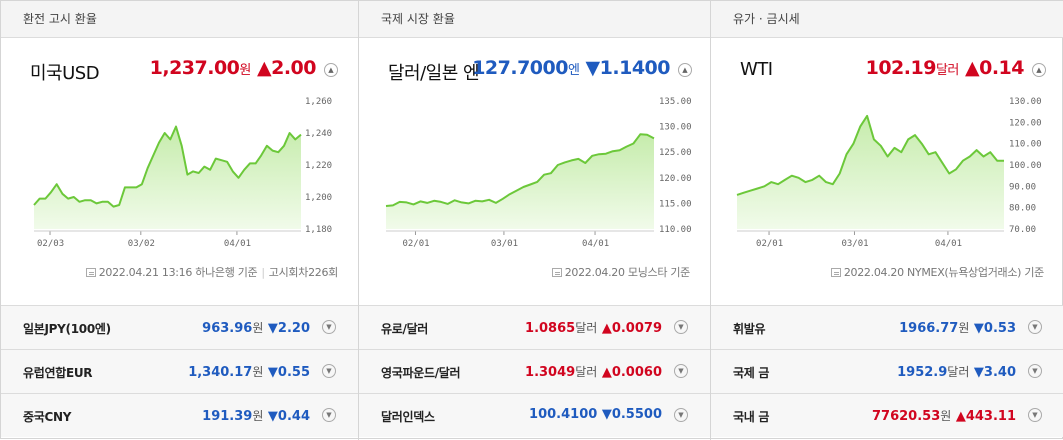 The width and height of the screenshot is (1063, 440). What do you see at coordinates (999, 372) in the screenshot?
I see `change-value: 3.40` at bounding box center [999, 372].